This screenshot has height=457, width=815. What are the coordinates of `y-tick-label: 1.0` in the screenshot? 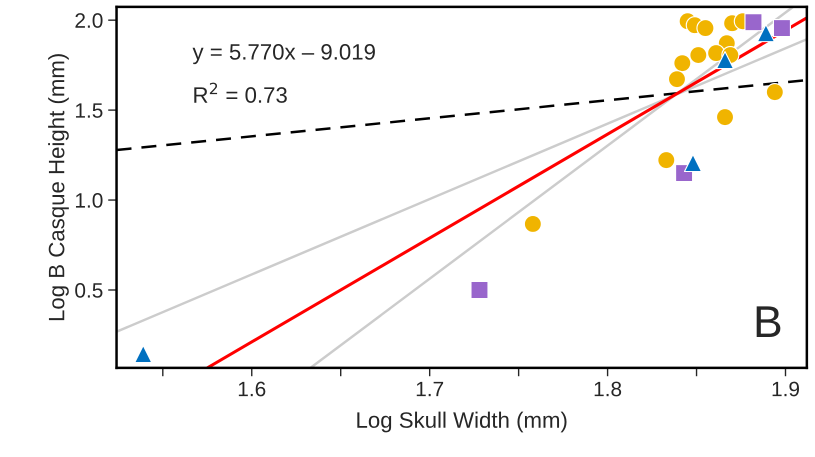 It's located at (89, 200).